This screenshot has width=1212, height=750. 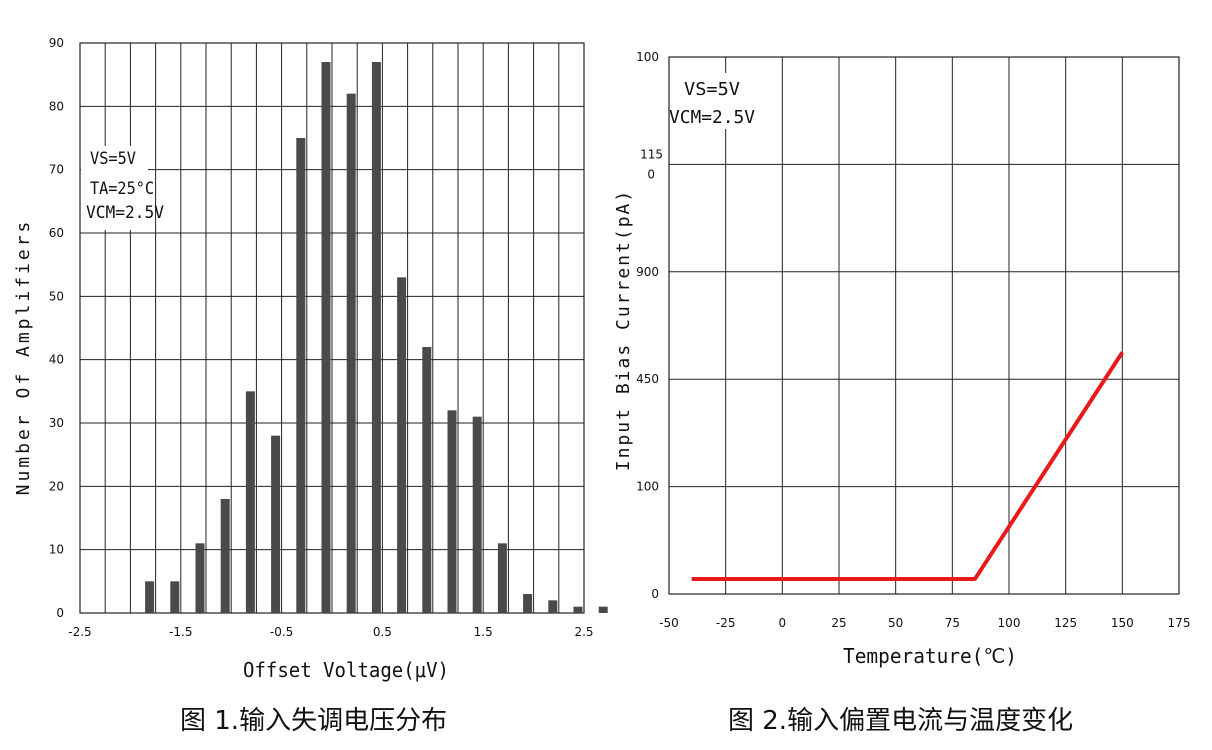 I want to click on x-tick-label: 100, so click(x=1009, y=623).